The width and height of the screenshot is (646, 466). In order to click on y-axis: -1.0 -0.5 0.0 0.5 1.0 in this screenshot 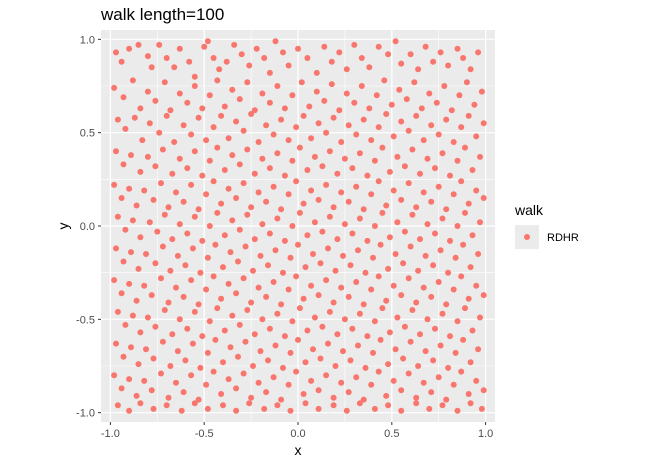, I will do `click(88, 227)`.